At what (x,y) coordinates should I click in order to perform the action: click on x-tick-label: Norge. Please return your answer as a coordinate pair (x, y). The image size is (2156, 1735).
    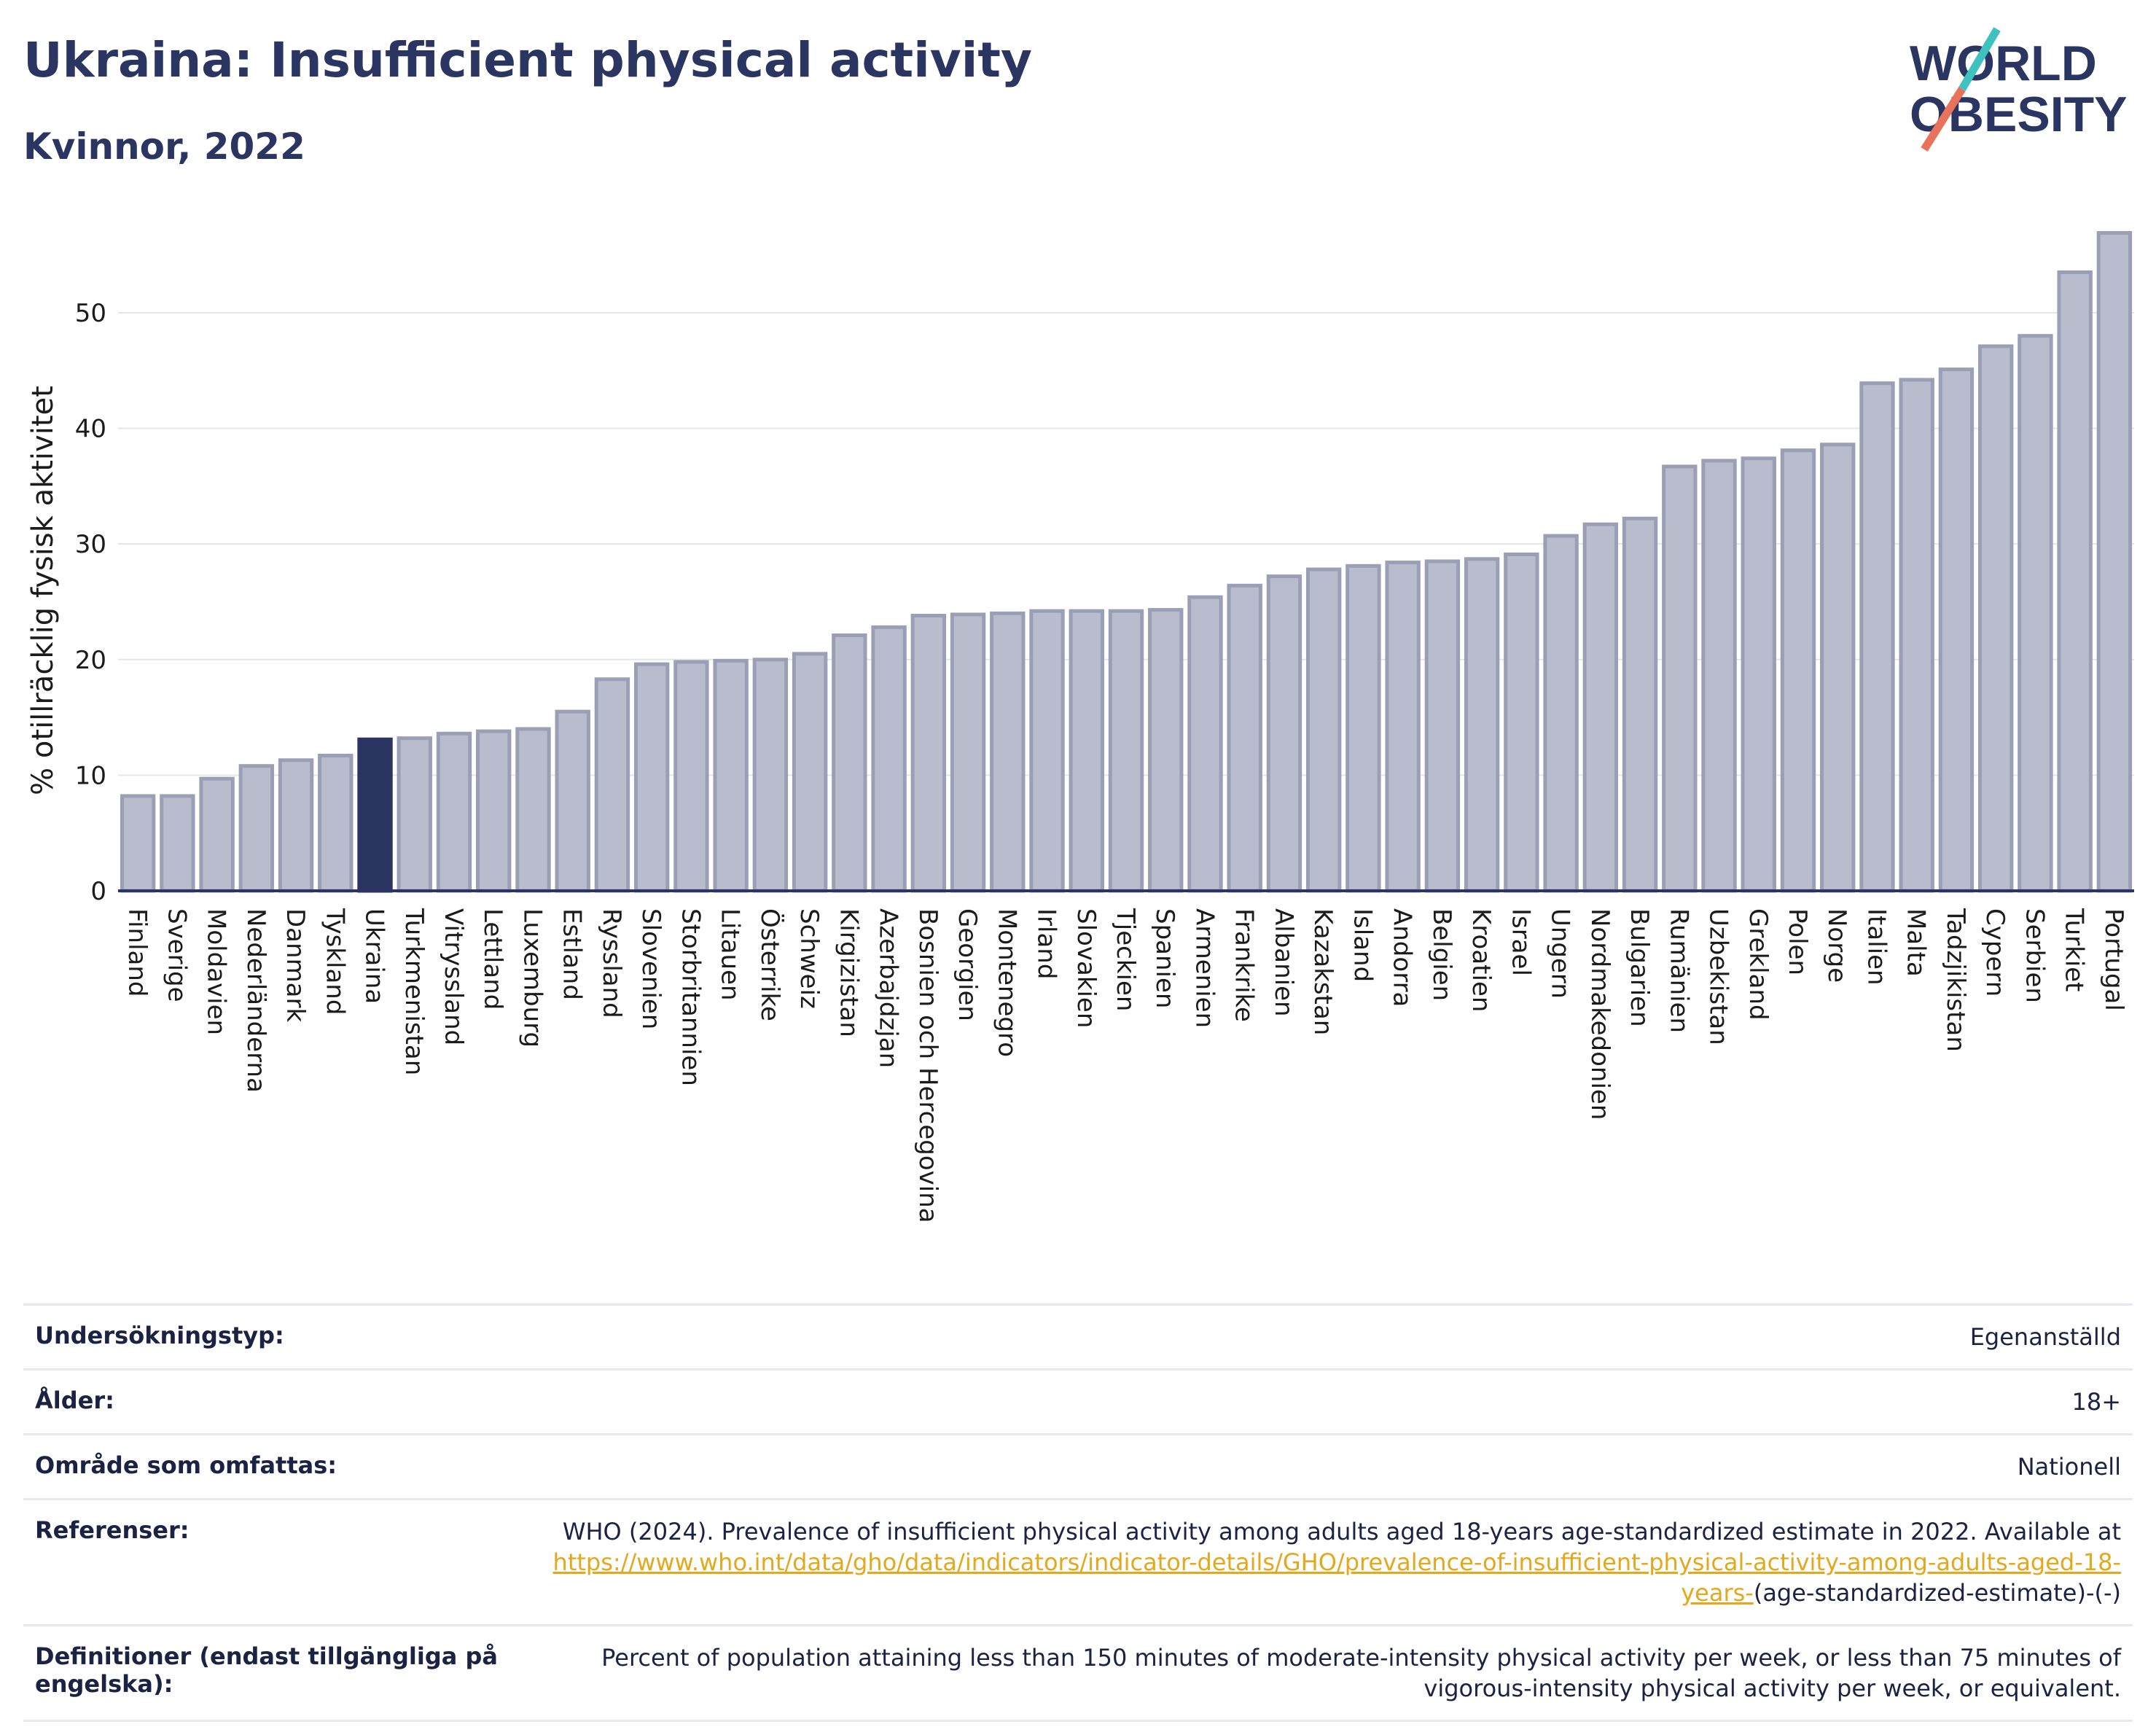
    Looking at the image, I should click on (1837, 946).